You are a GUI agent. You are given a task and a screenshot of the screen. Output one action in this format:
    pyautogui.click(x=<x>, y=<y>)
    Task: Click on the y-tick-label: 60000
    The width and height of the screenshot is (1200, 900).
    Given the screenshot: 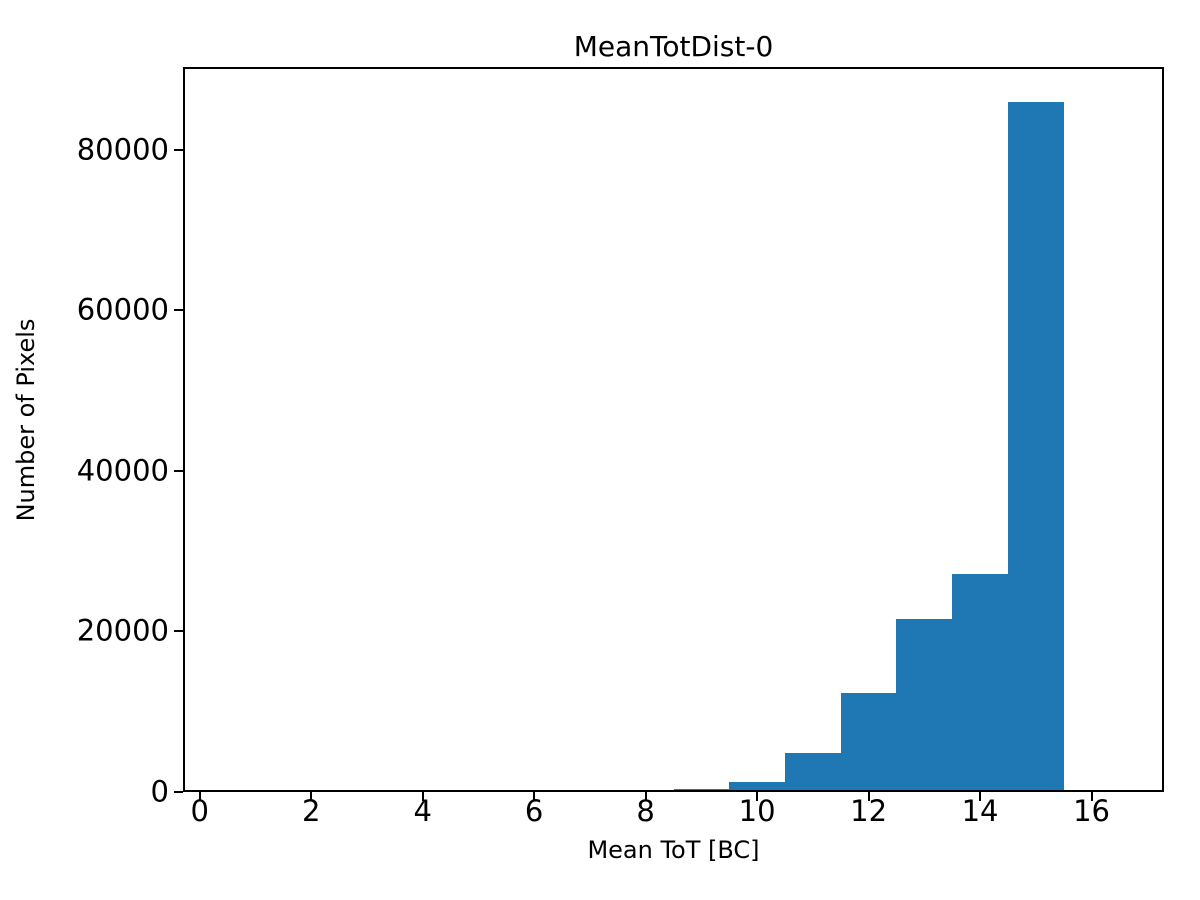 What is the action you would take?
    pyautogui.click(x=122, y=309)
    